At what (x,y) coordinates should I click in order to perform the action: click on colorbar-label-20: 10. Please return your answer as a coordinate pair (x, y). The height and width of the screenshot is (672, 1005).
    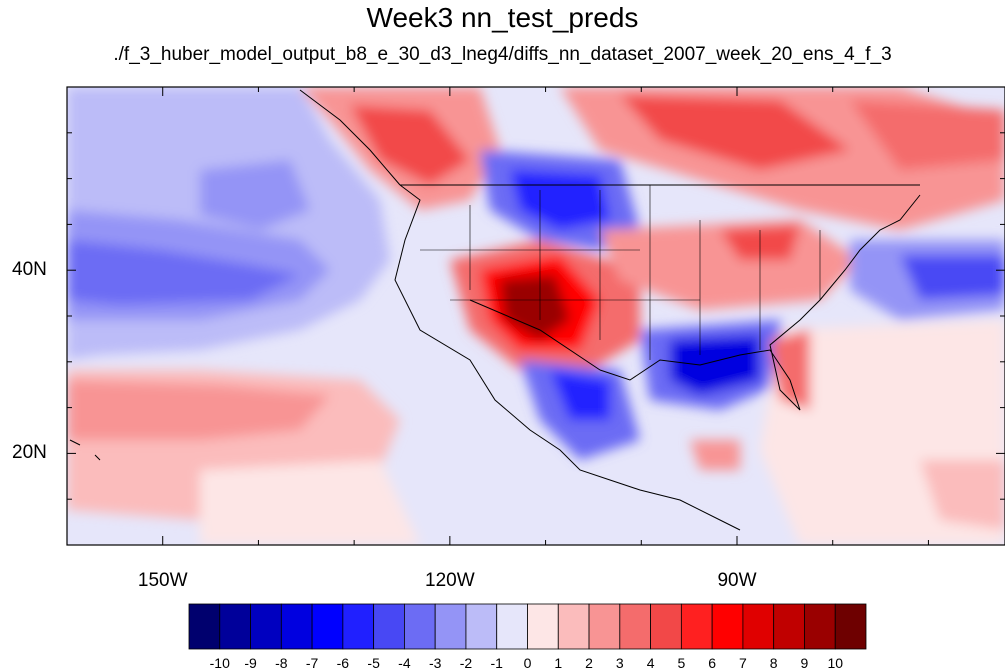
    Looking at the image, I should click on (835, 663).